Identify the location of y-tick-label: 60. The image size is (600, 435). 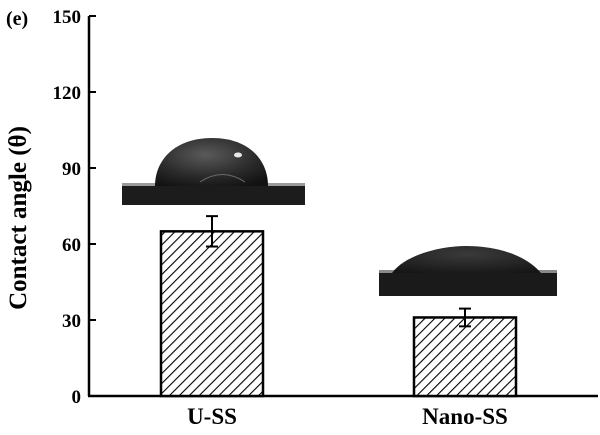
(71, 245).